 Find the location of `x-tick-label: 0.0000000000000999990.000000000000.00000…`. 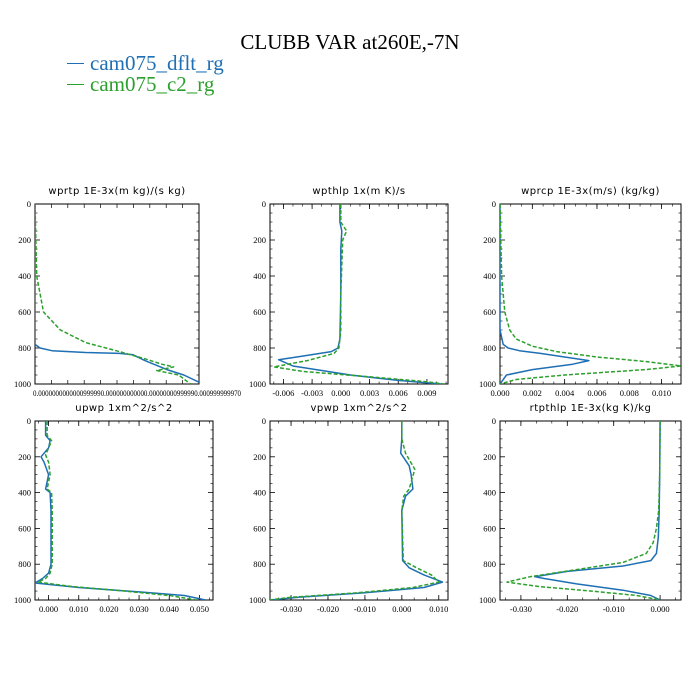

x-tick-label: 0.0000000000000999990.000000000000.00000… is located at coordinates (137, 393).